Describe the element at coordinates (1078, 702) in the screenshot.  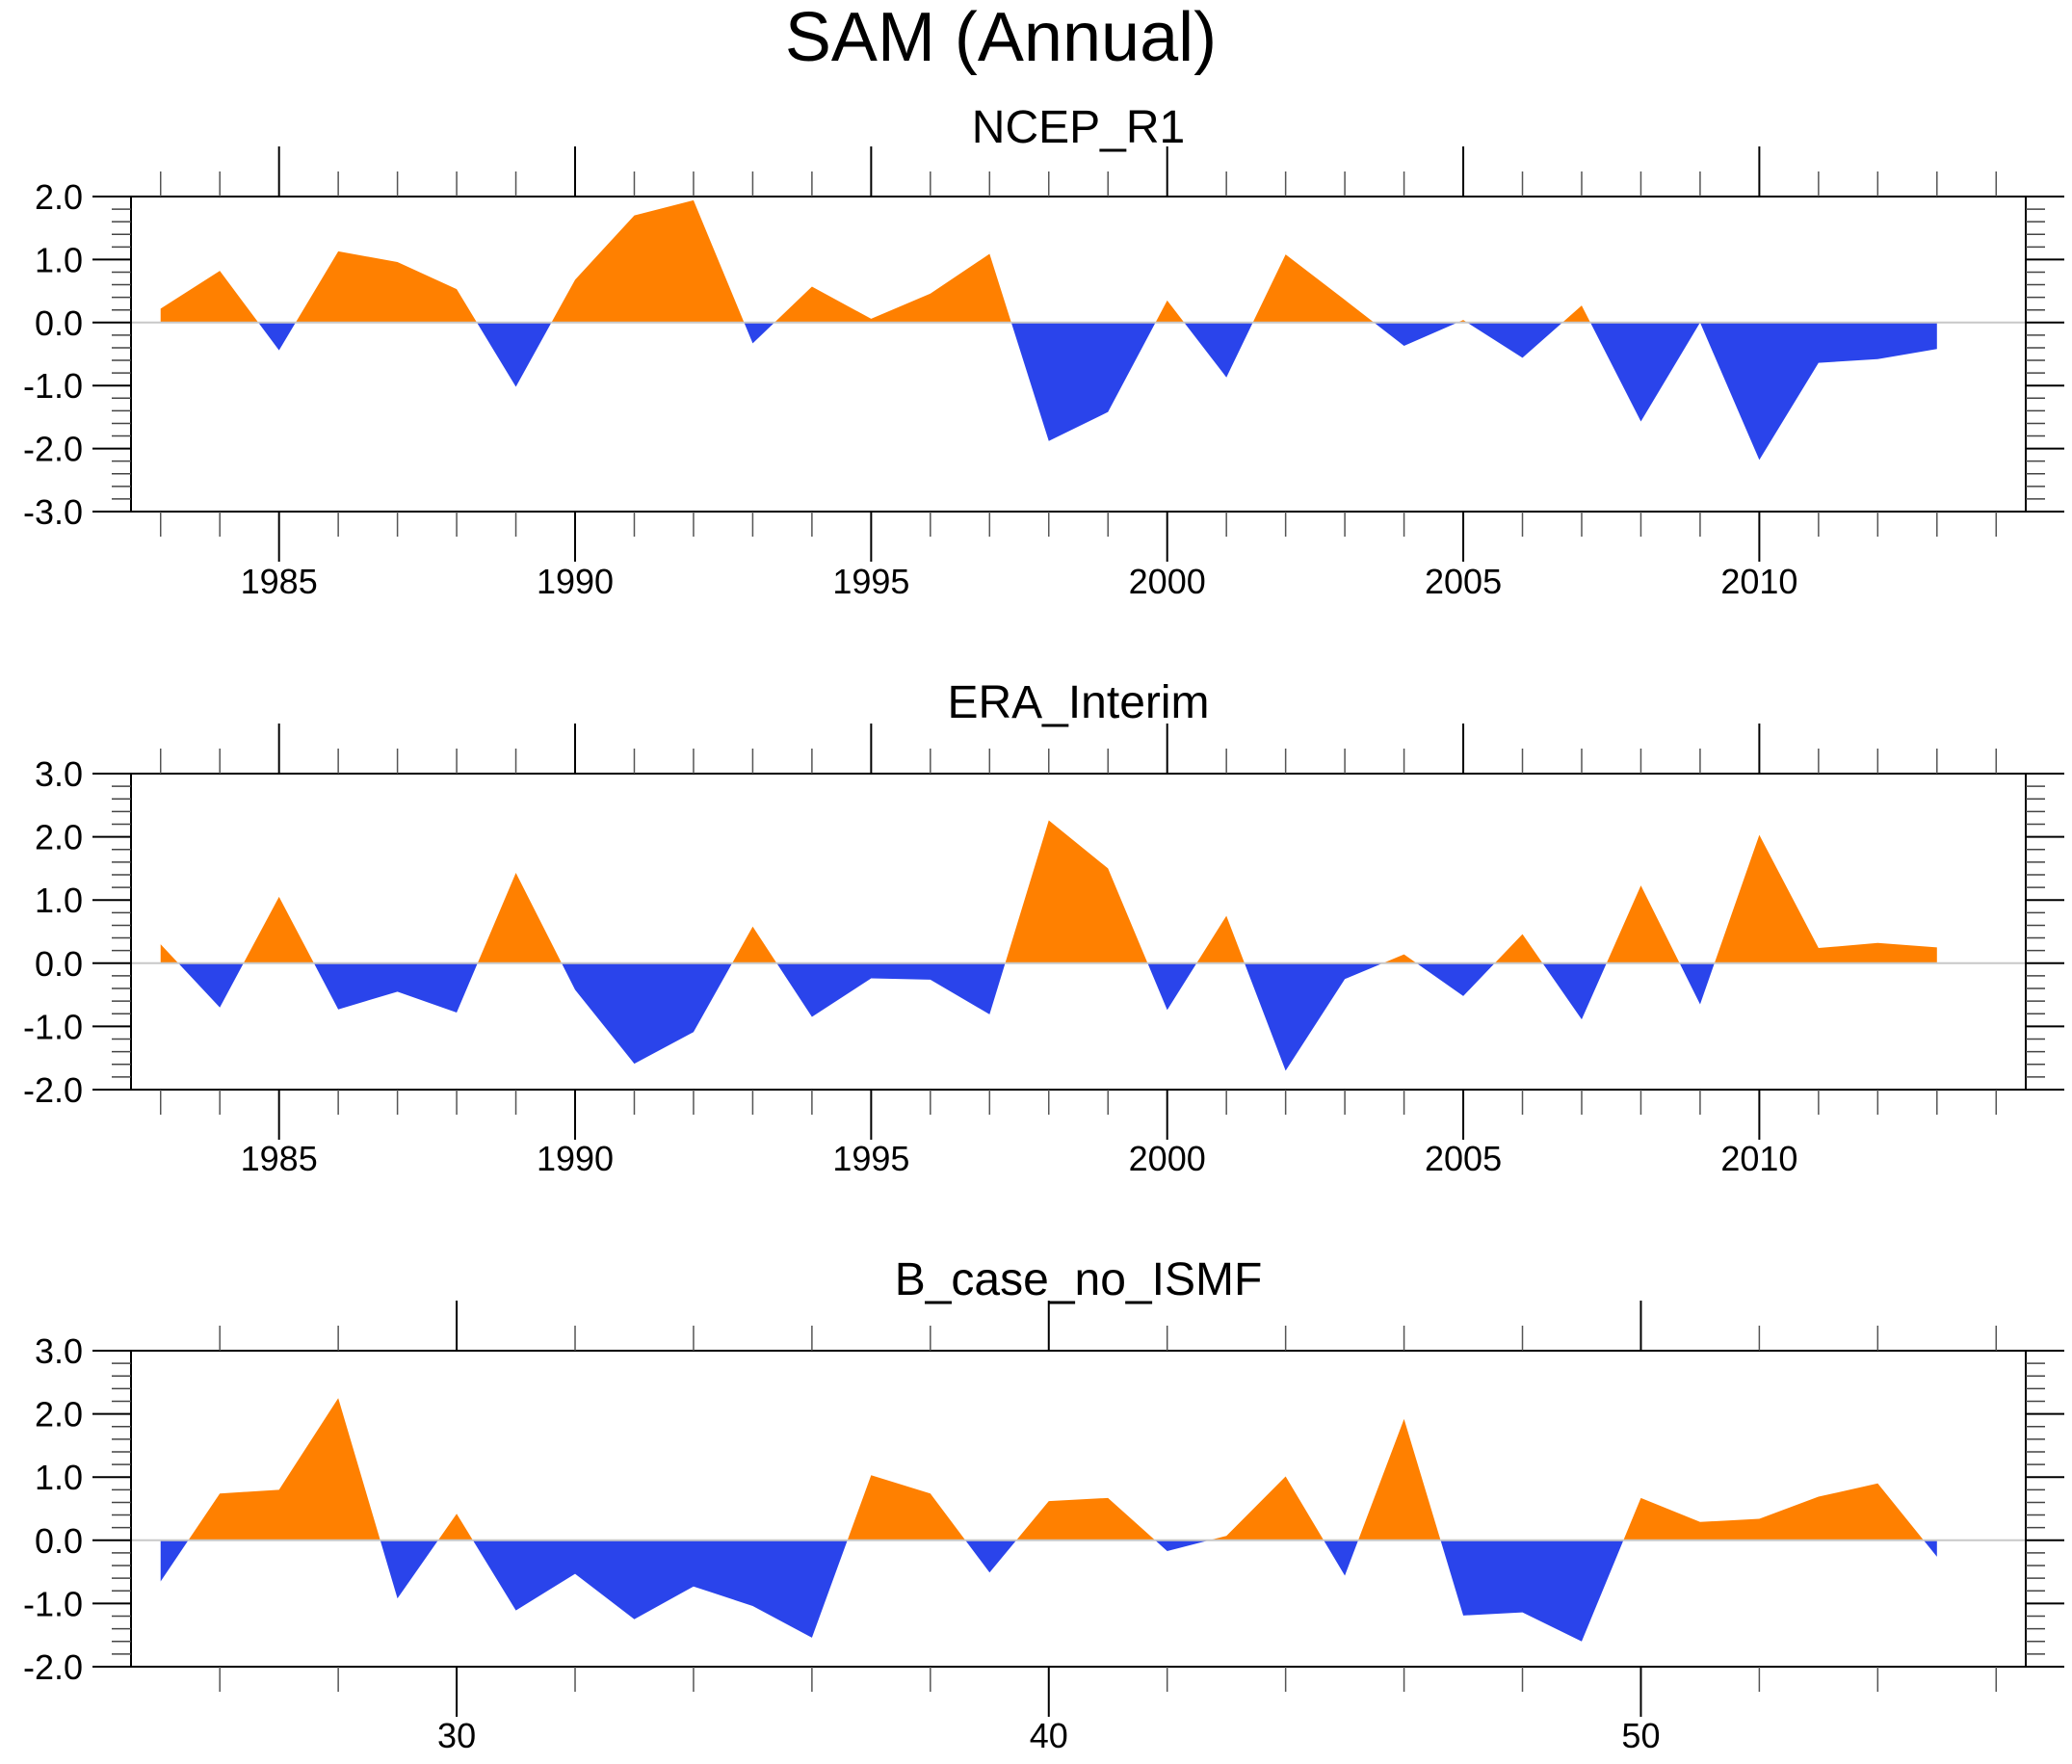
I see `panel-title: ERA_Interim` at that location.